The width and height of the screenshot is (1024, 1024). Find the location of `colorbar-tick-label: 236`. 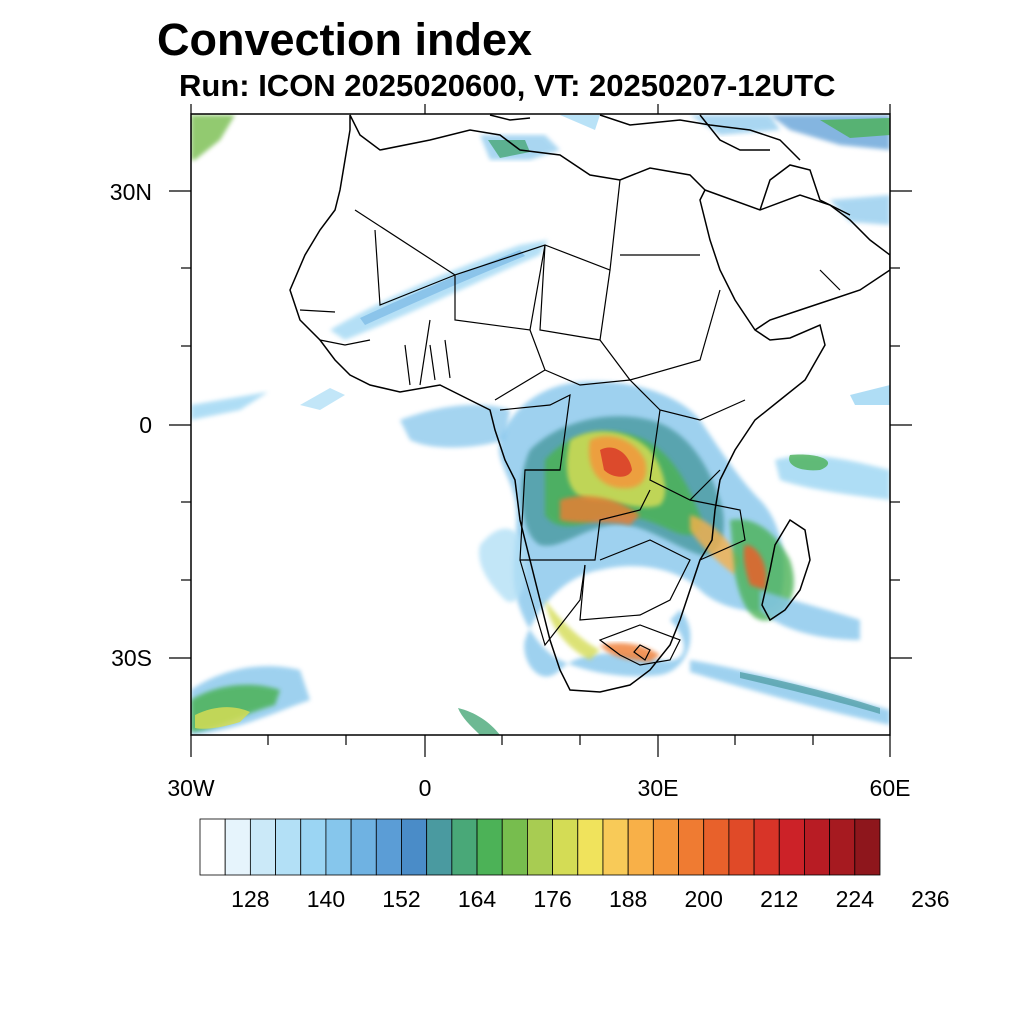

colorbar-tick-label: 236 is located at coordinates (930, 899).